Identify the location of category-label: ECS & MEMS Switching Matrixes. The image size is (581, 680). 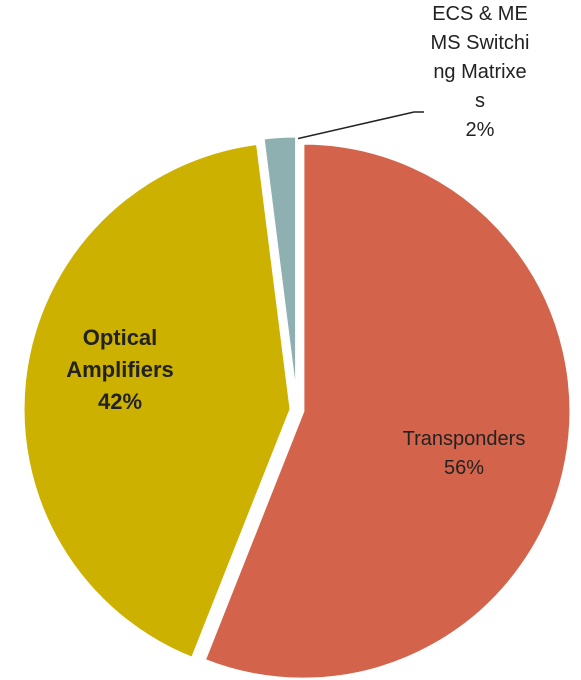
(480, 57).